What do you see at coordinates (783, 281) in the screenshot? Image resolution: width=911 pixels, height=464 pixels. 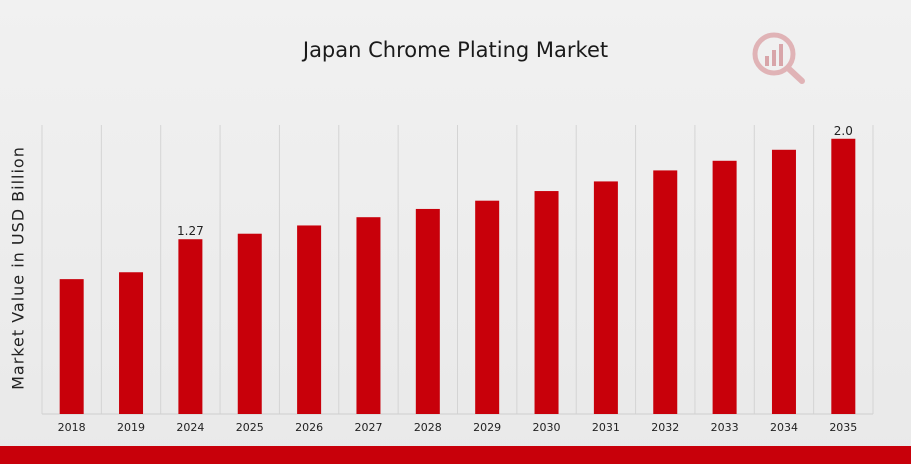 I see `bar-2034` at bounding box center [783, 281].